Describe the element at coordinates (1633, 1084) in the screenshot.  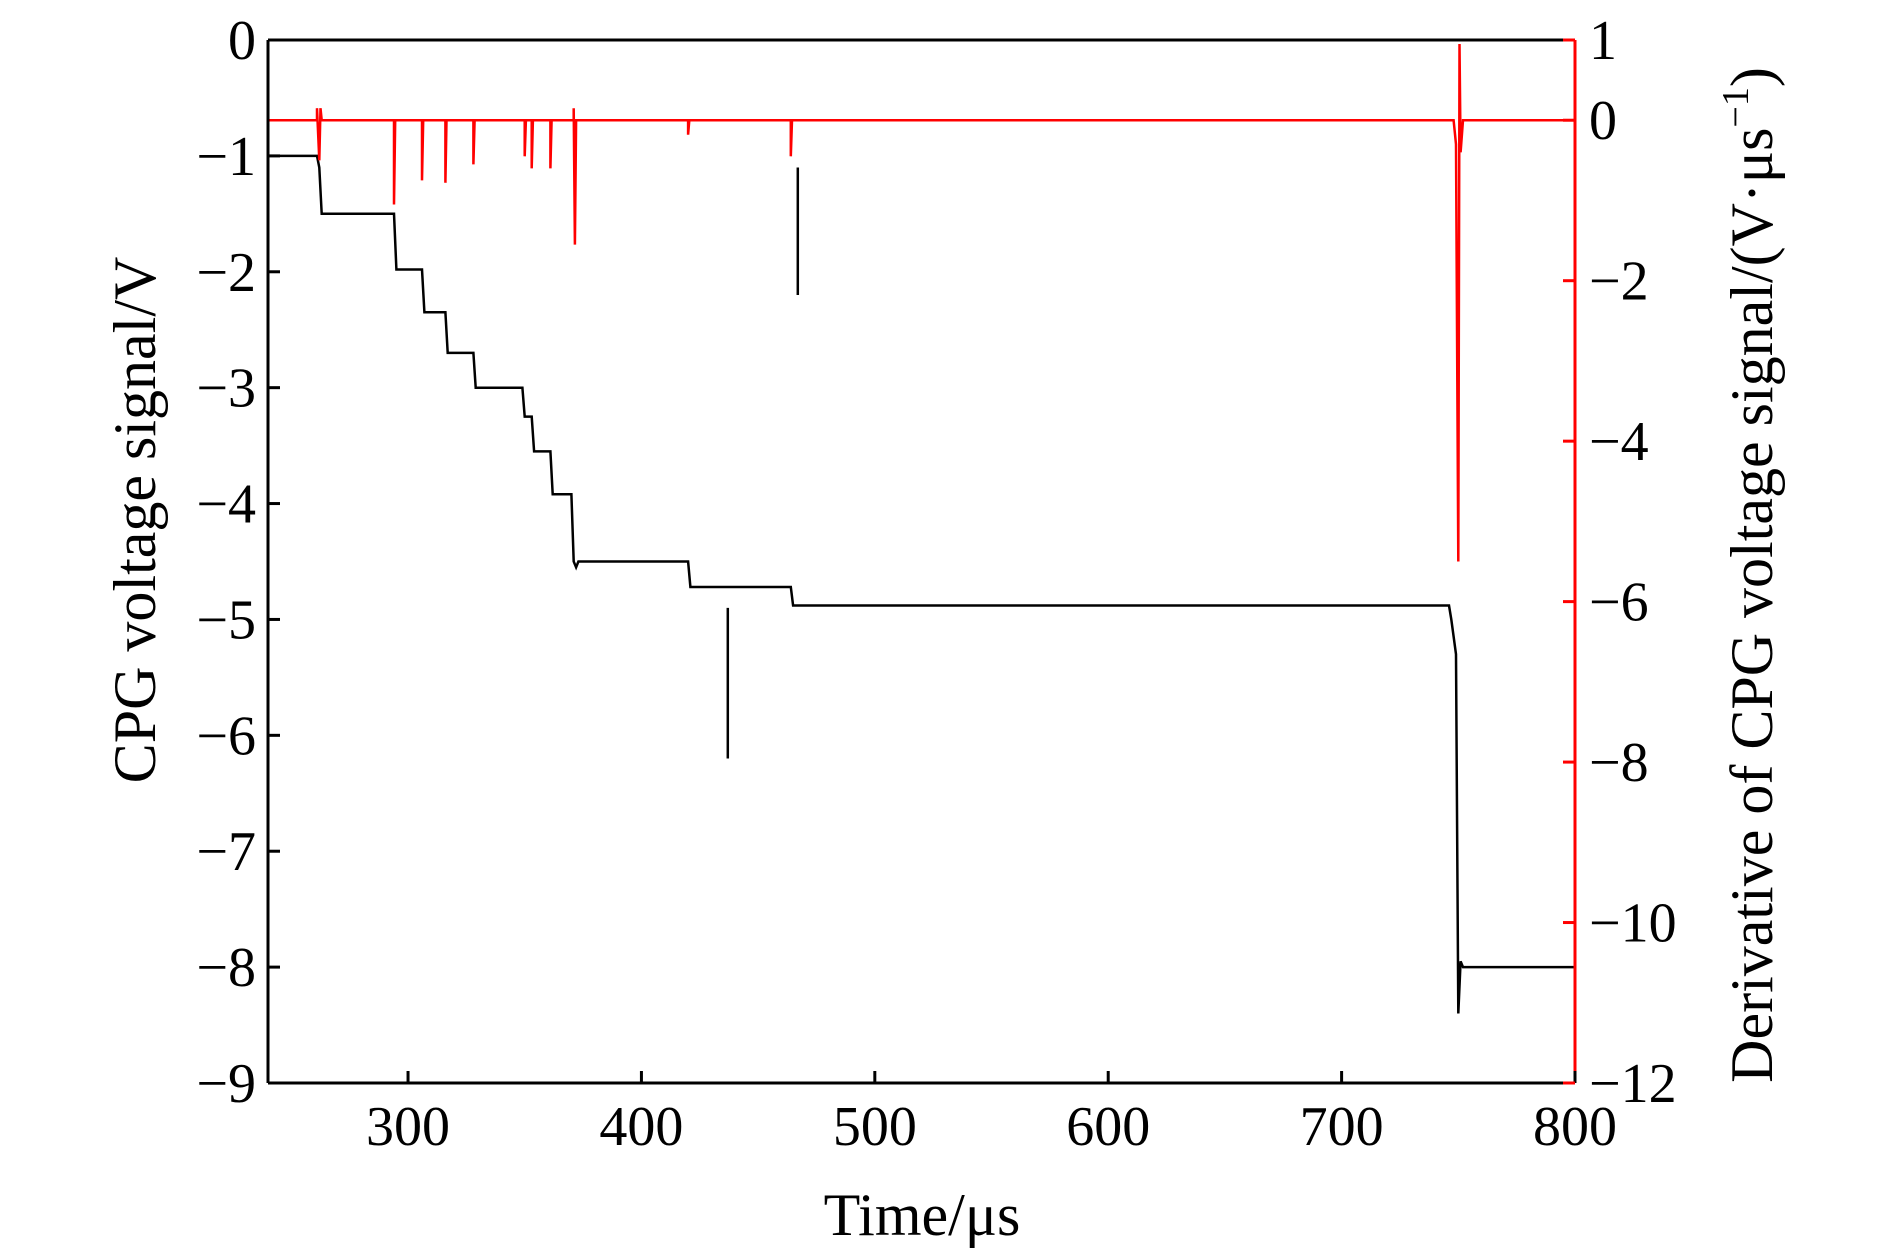
I see `y-right-tick-label: −12` at that location.